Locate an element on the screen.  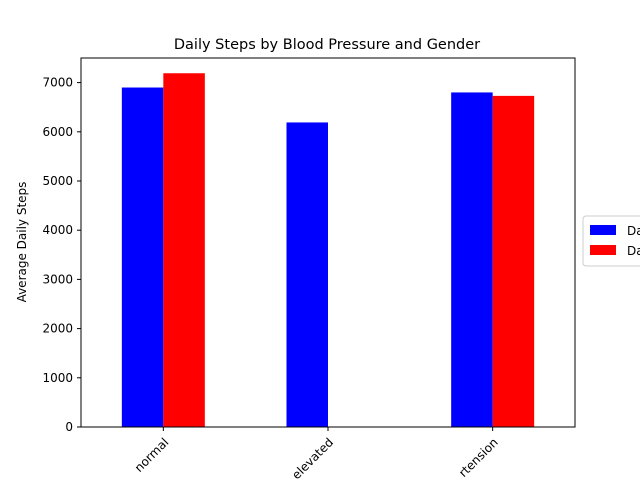
y-tick-label: 1000 is located at coordinates (57, 378).